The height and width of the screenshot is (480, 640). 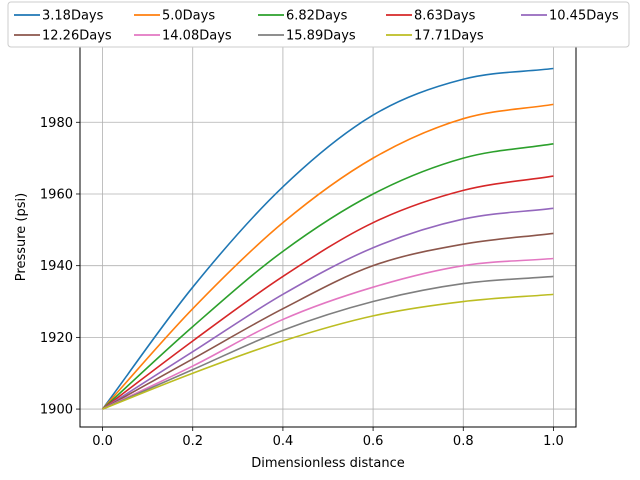 I want to click on legend-label-5: 12.26Days, so click(x=77, y=36).